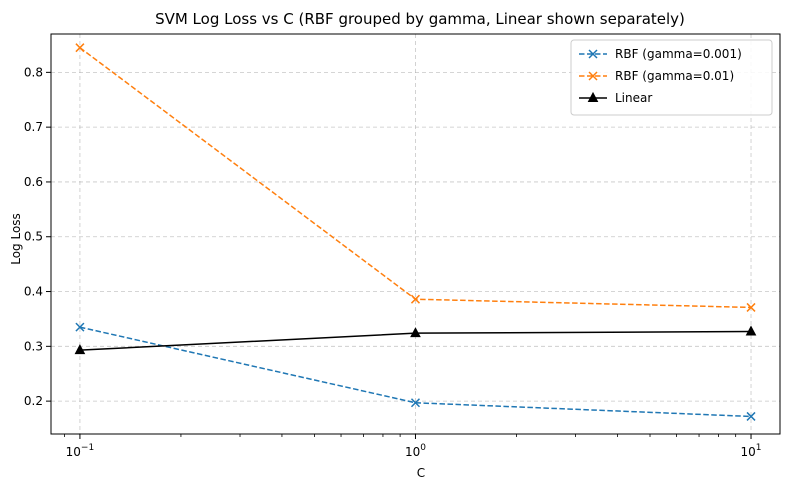 Image resolution: width=790 pixels, height=489 pixels. Describe the element at coordinates (80, 451) in the screenshot. I see `x-tick-label-0: 10⁻¹` at that location.